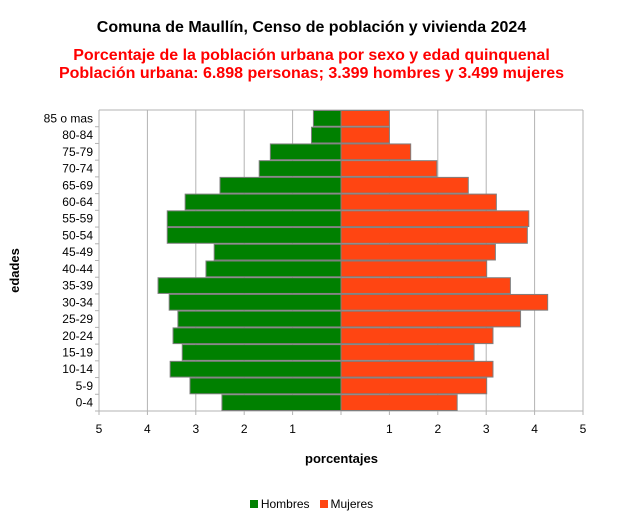  Describe the element at coordinates (77, 319) in the screenshot. I see `y-tick-label: 25-29` at that location.